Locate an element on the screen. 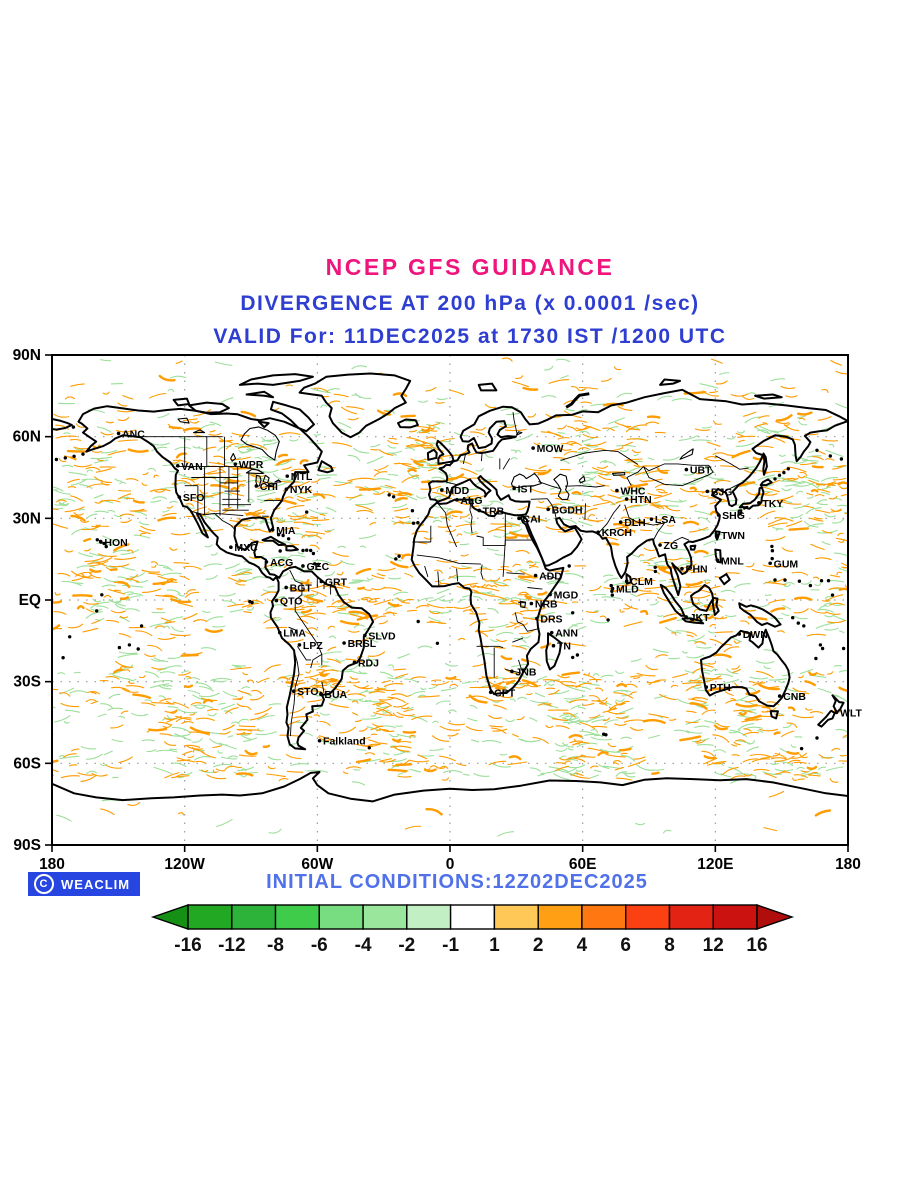 Image resolution: width=900 pixels, height=1200 pixels. city-label: BGDH is located at coordinates (567, 510).